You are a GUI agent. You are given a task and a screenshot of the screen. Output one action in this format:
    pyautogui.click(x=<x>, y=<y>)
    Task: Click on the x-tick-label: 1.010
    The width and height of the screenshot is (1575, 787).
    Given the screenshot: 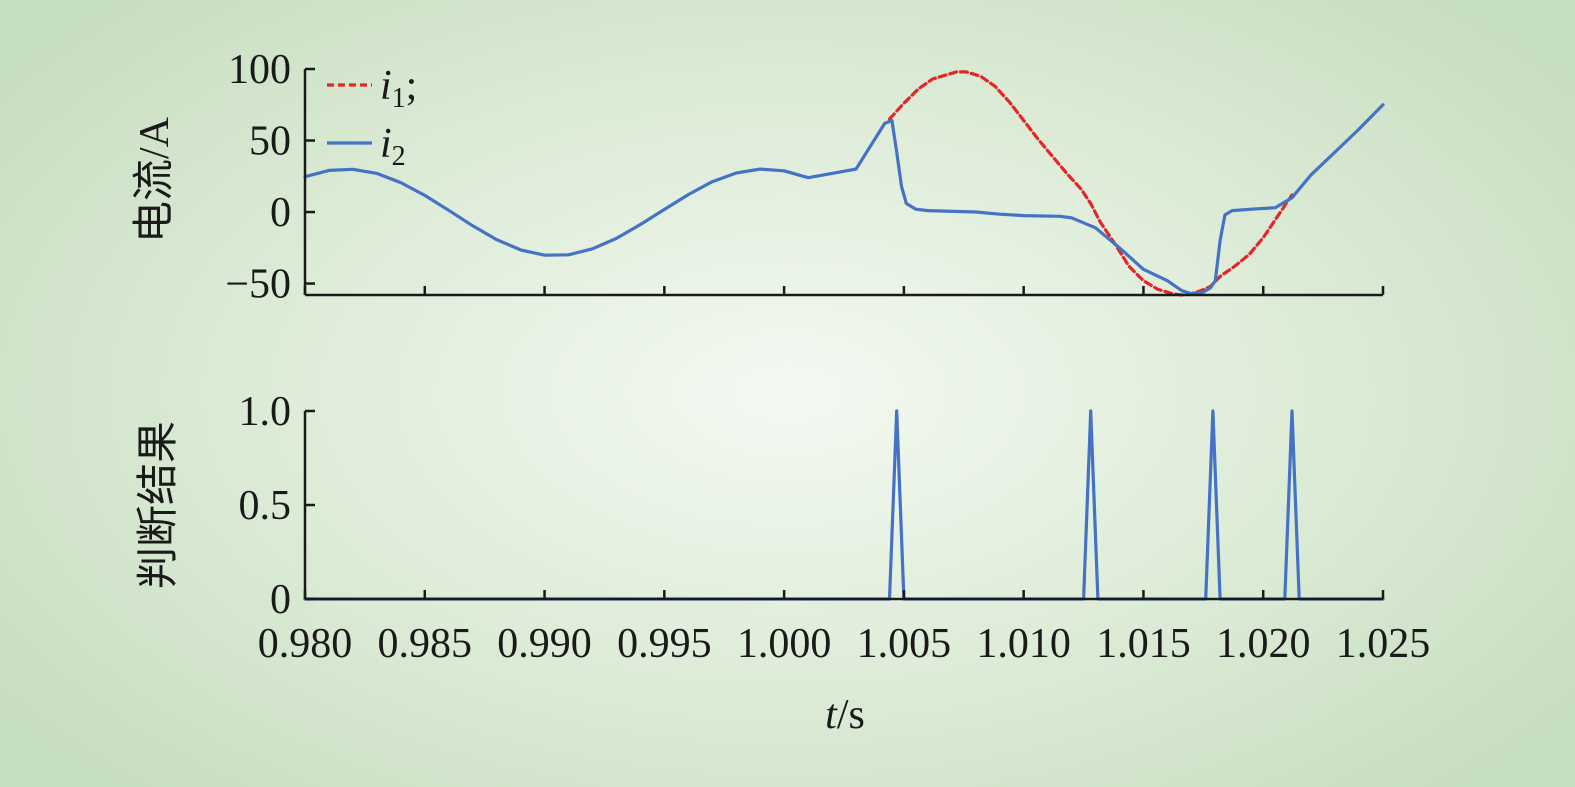 What is the action you would take?
    pyautogui.click(x=1023, y=644)
    